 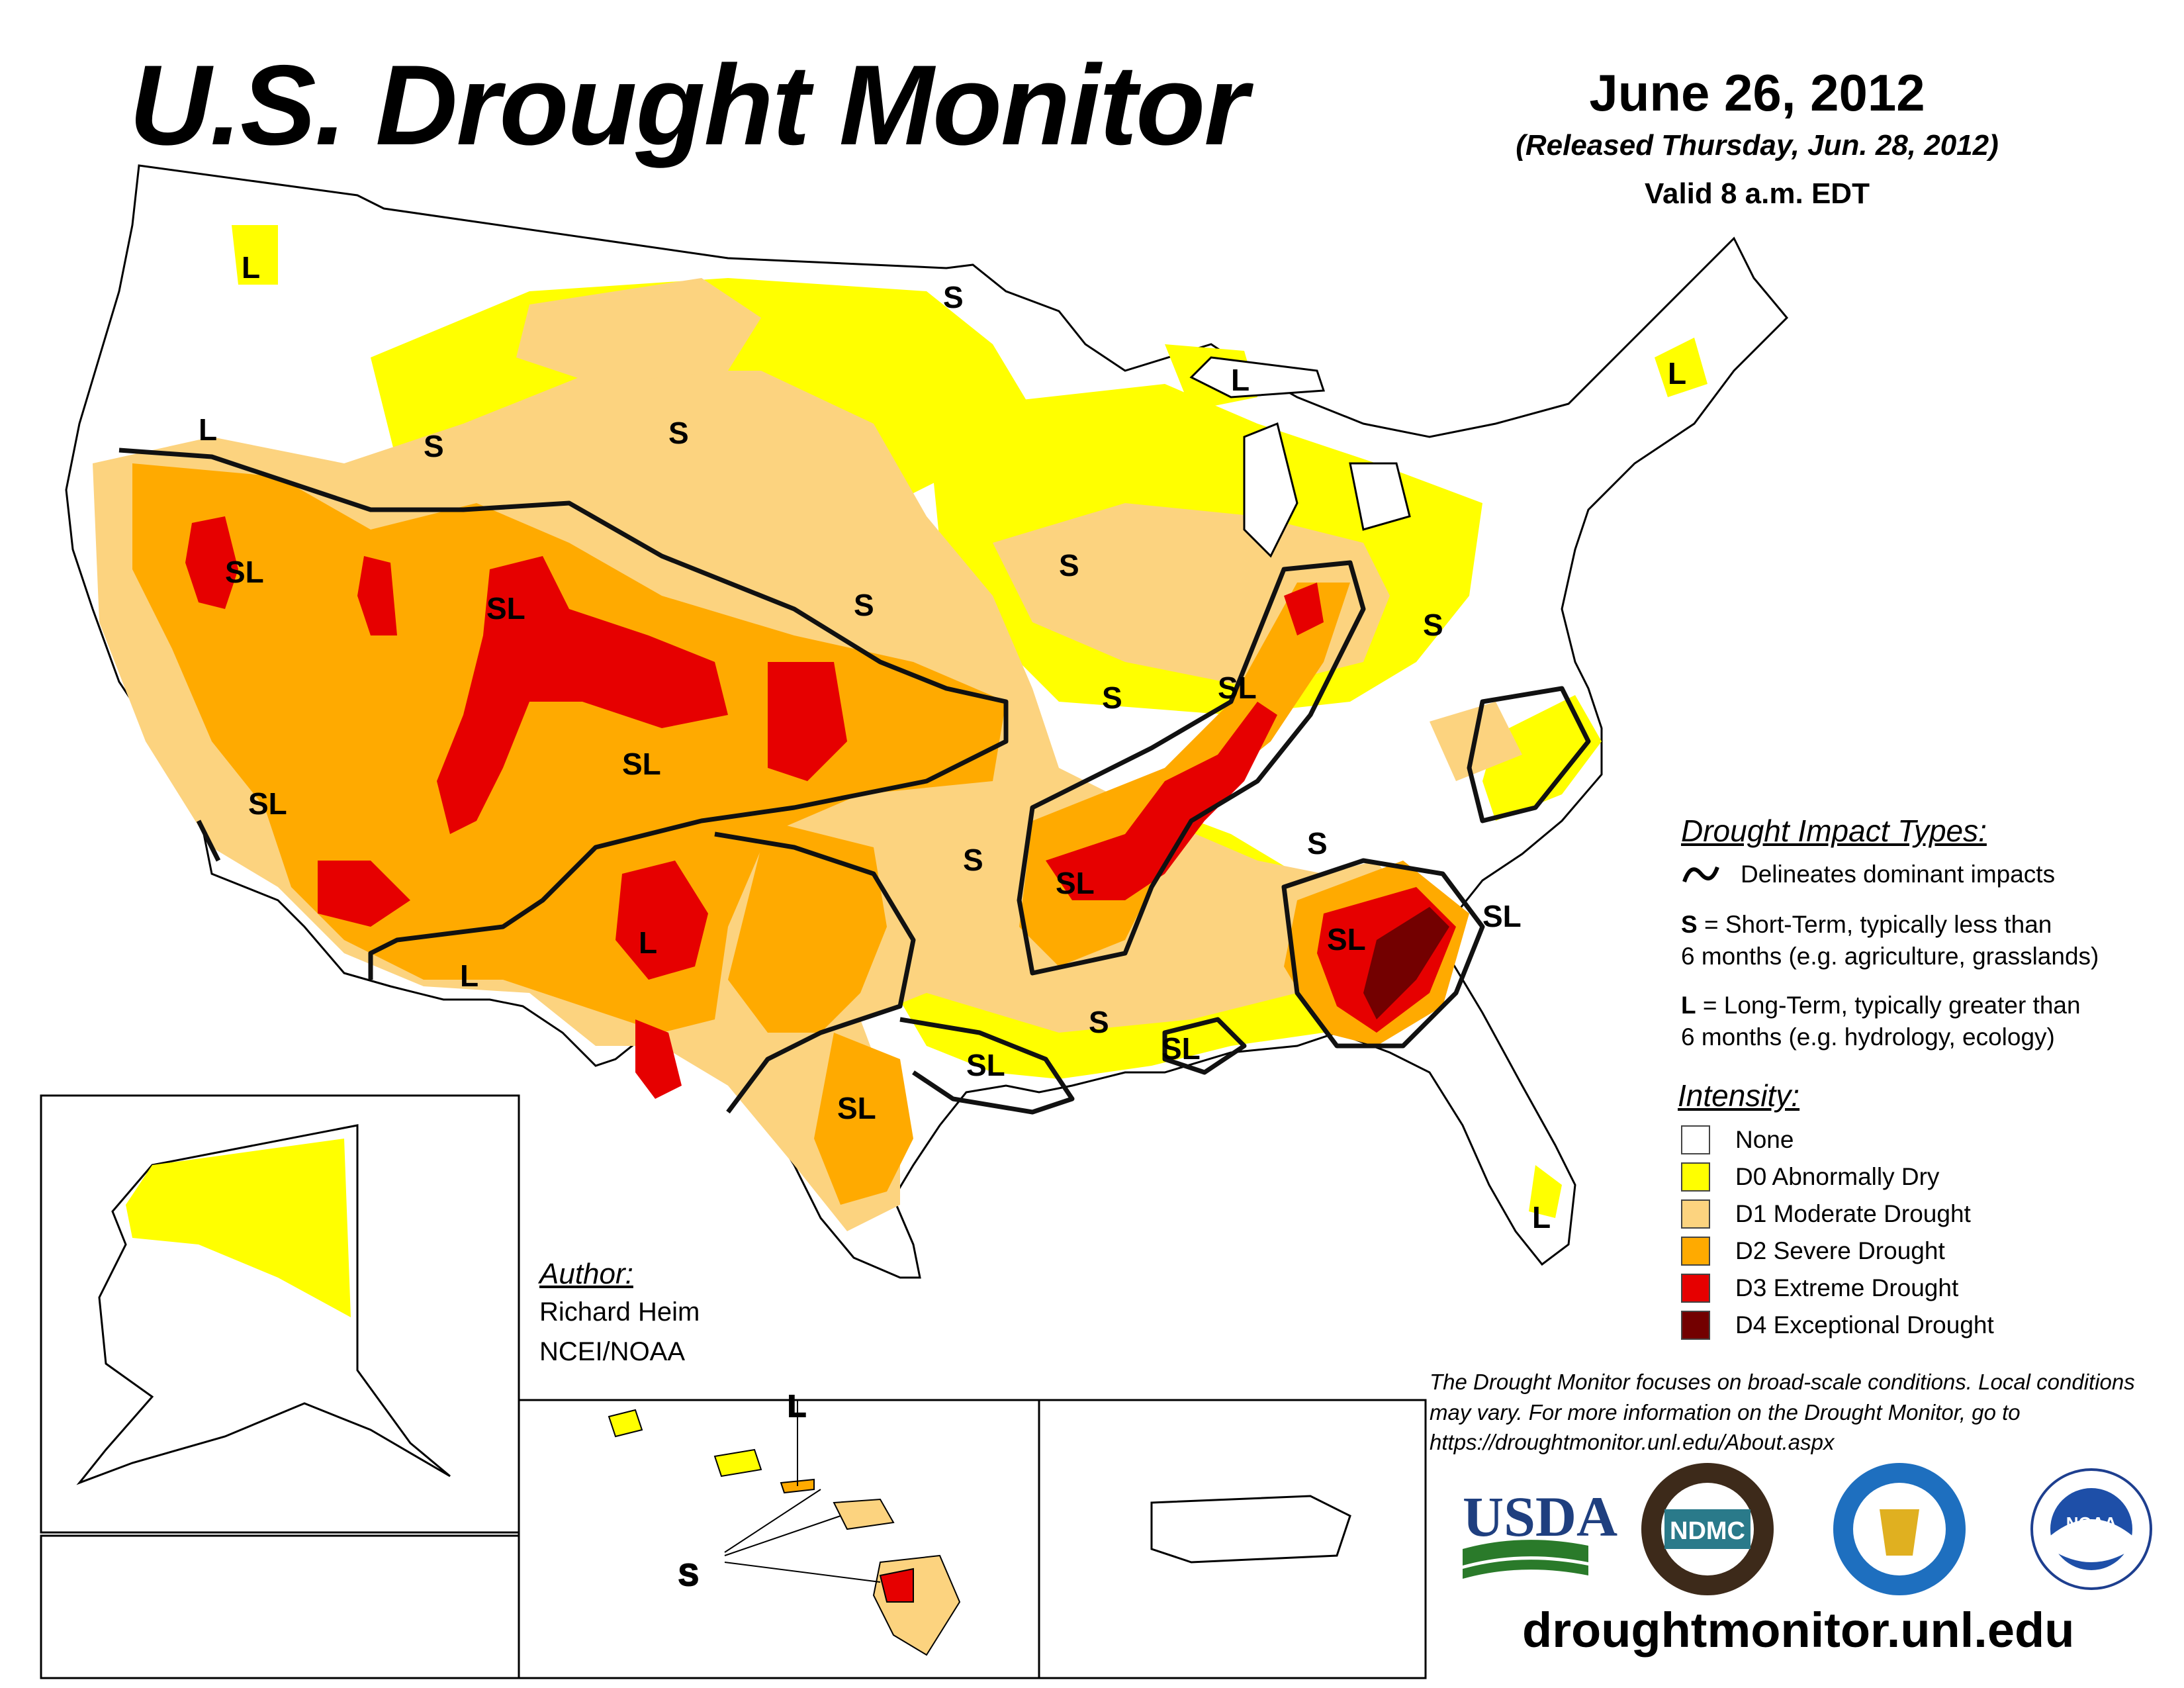 What do you see at coordinates (973, 860) in the screenshot?
I see `map-label-ok: S` at bounding box center [973, 860].